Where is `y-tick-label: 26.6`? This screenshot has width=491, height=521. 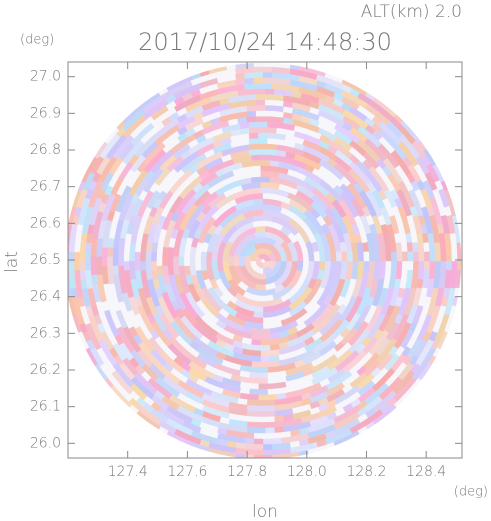 y-tick-label: 26.6 is located at coordinates (45, 223).